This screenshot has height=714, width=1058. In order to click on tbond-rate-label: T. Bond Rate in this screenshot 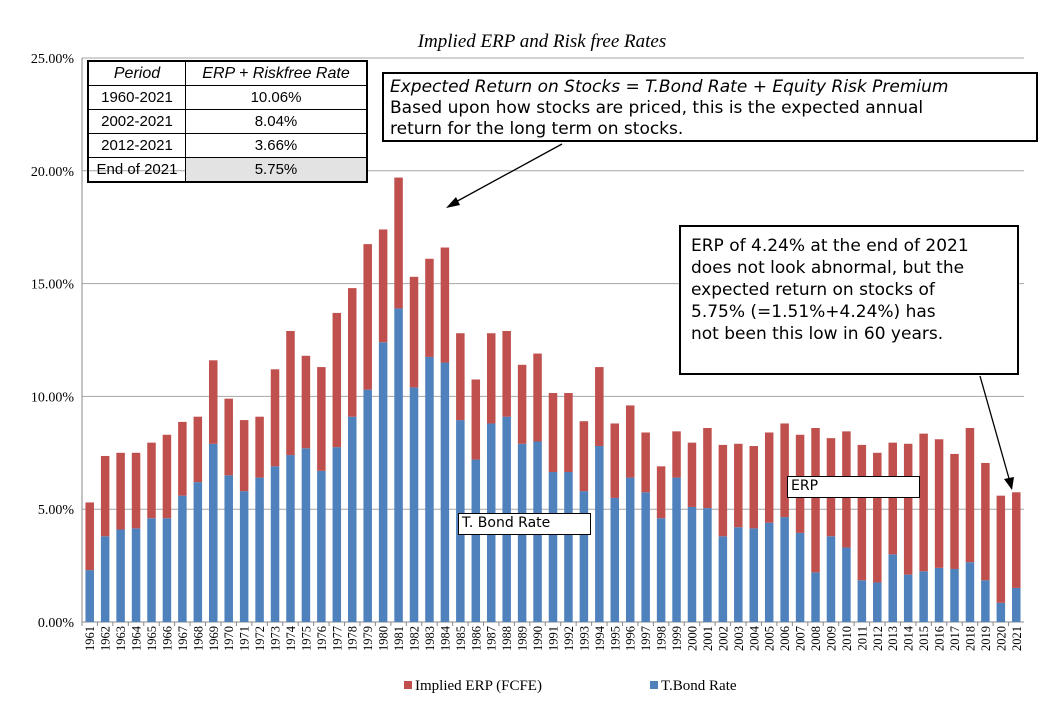, I will do `click(524, 524)`.